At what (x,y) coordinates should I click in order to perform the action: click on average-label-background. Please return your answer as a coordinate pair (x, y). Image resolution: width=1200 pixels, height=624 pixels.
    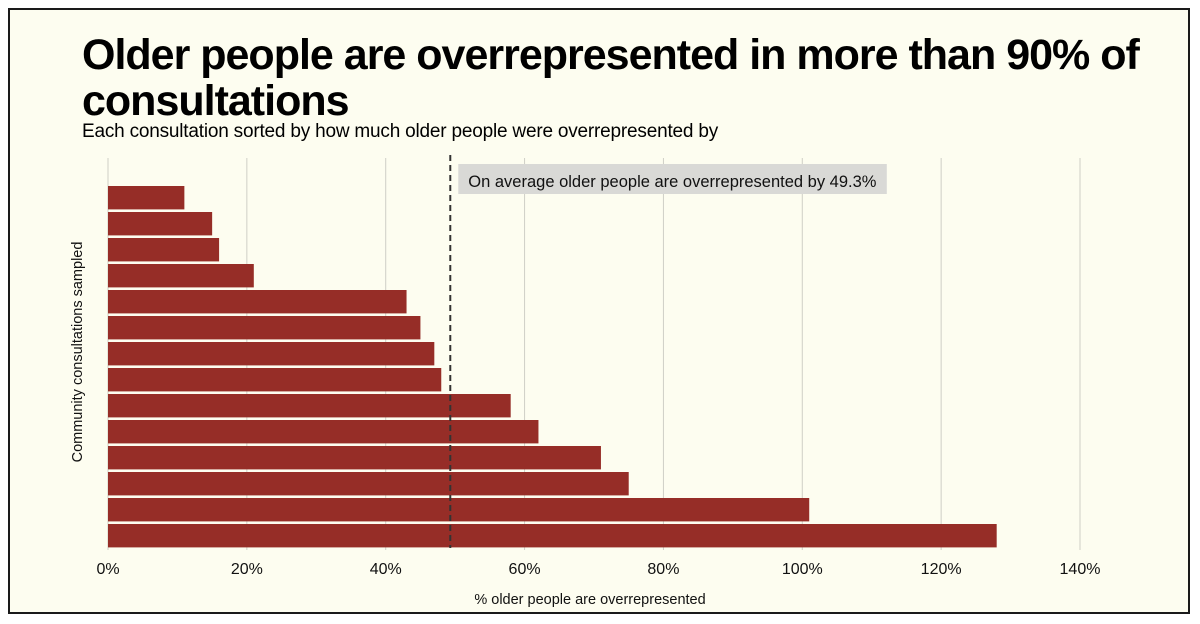
    Looking at the image, I should click on (672, 179).